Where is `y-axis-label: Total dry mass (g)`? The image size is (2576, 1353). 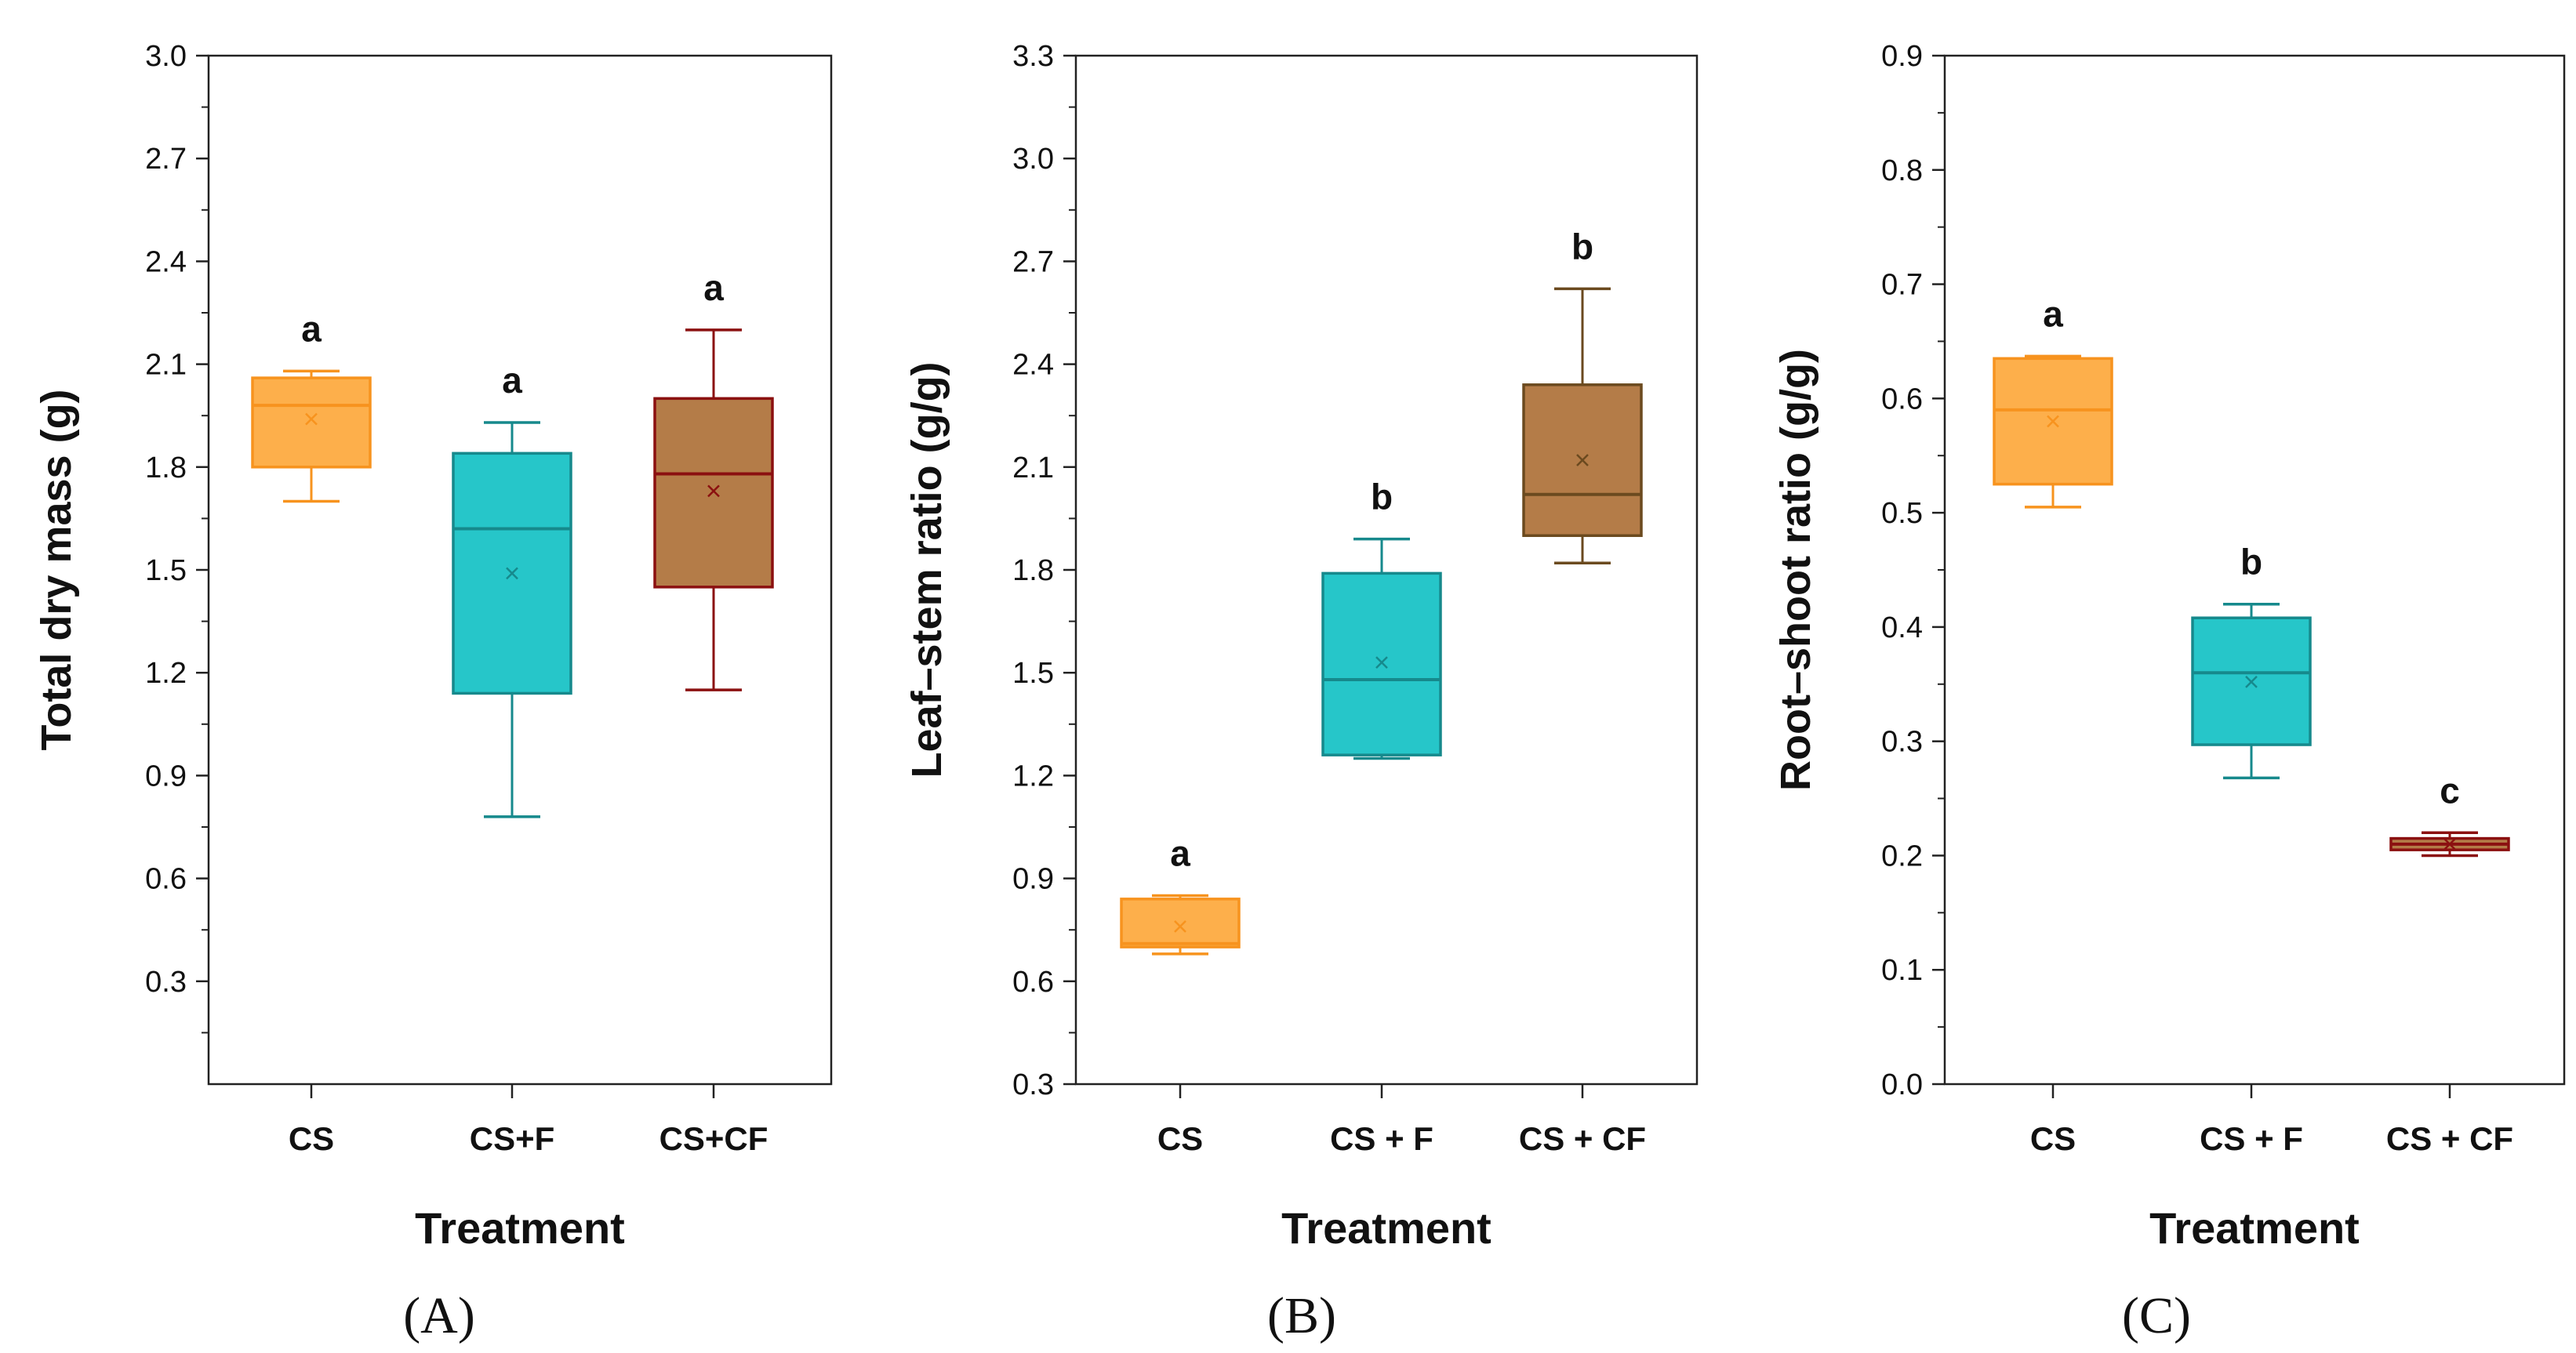
y-axis-label: Total dry mass (g) is located at coordinates (56, 569).